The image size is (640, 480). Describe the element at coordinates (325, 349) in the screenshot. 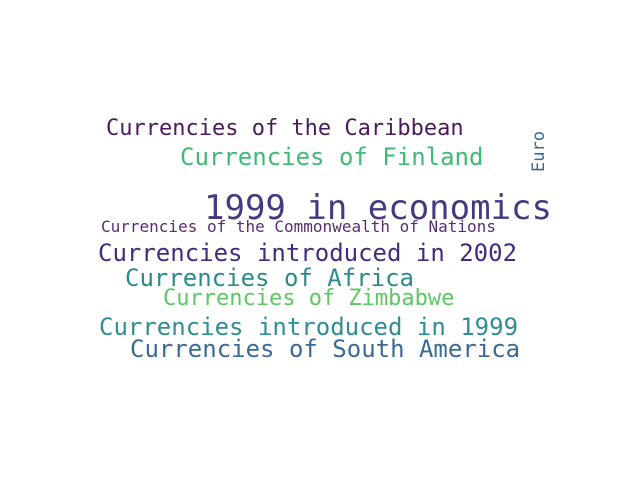

I see `word-currencies-of-south-america: Currencies of South America` at that location.